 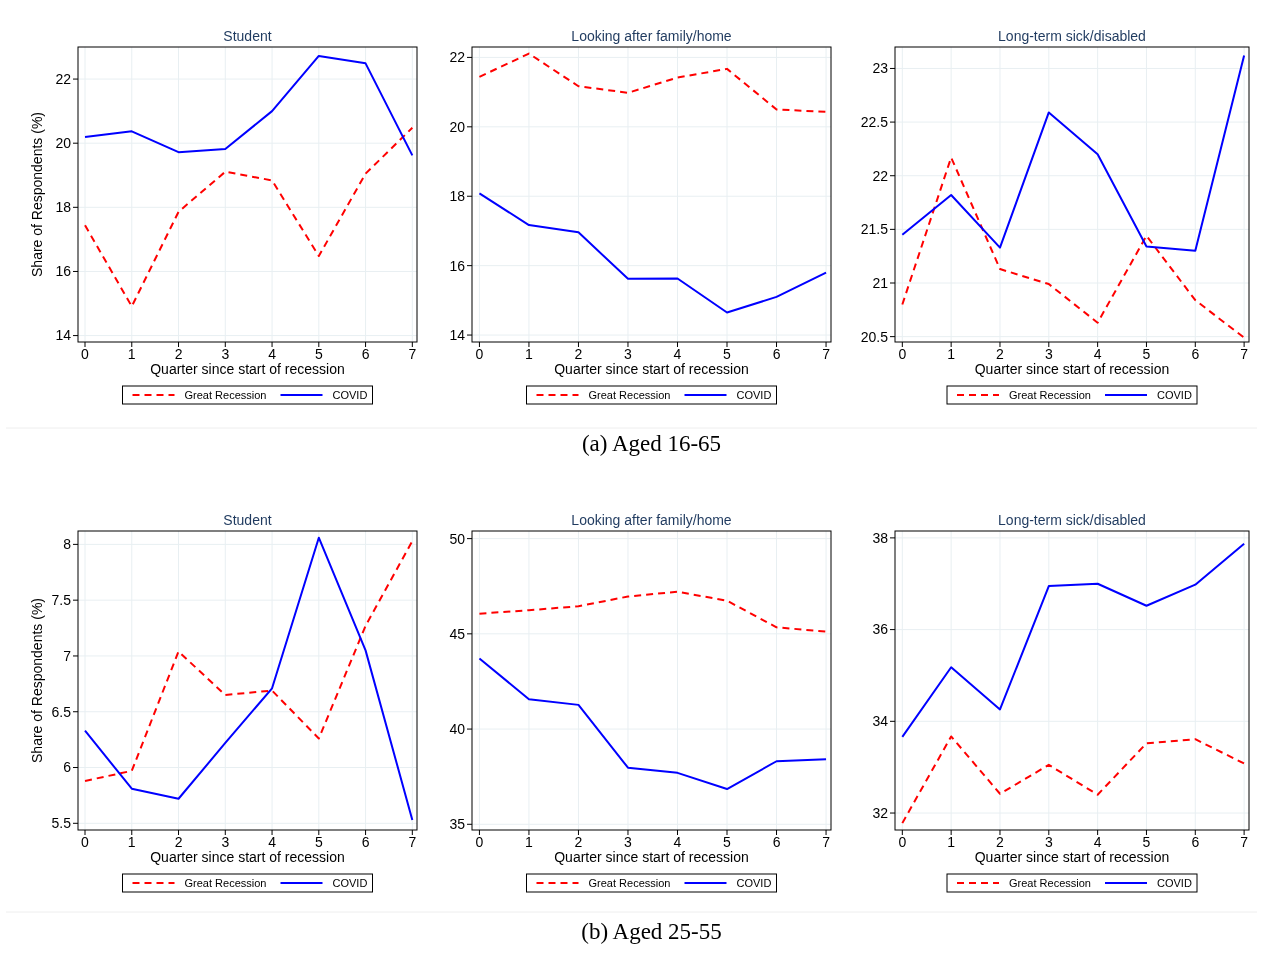 I want to click on y-tick-label: 32, so click(x=880, y=812).